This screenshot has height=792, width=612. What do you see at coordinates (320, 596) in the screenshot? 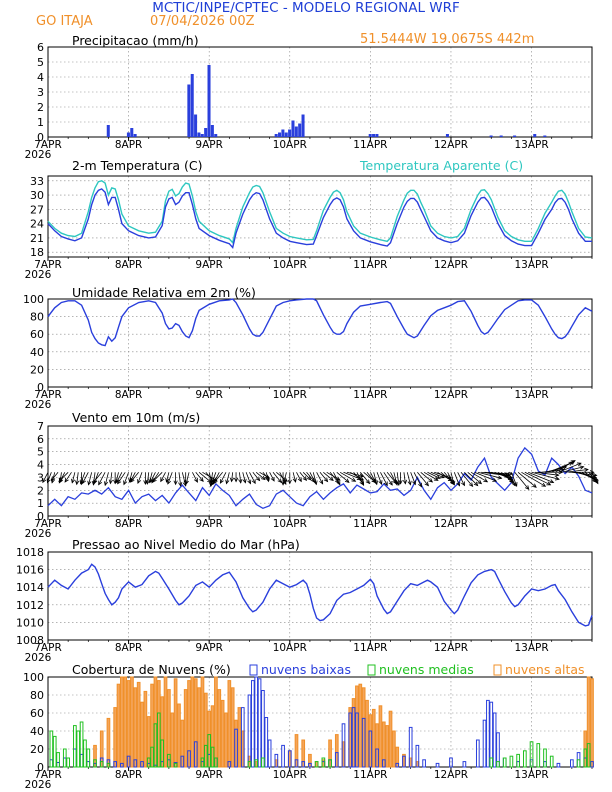
I see `panel-frame` at bounding box center [320, 596].